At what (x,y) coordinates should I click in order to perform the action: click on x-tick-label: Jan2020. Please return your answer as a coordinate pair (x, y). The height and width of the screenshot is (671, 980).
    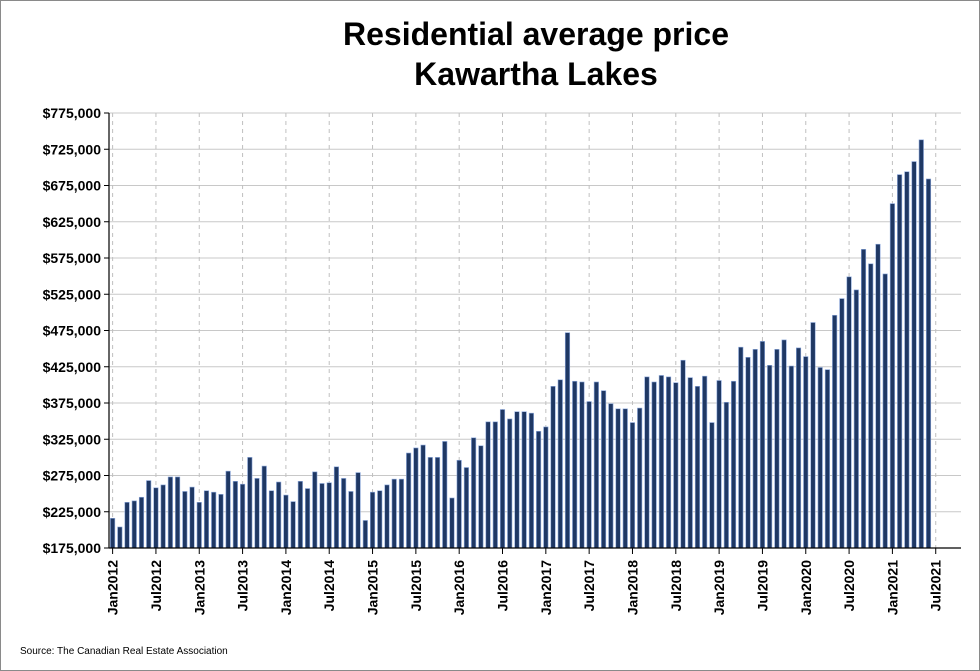
    Looking at the image, I should click on (806, 587).